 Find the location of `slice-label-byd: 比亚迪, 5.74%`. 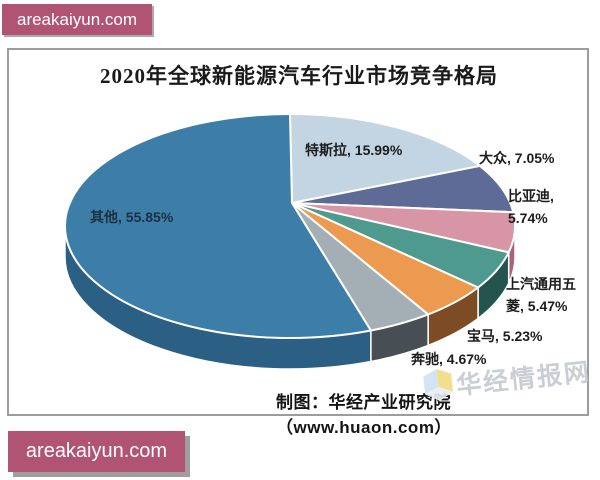

slice-label-byd: 比亚迪, 5.74% is located at coordinates (531, 207).